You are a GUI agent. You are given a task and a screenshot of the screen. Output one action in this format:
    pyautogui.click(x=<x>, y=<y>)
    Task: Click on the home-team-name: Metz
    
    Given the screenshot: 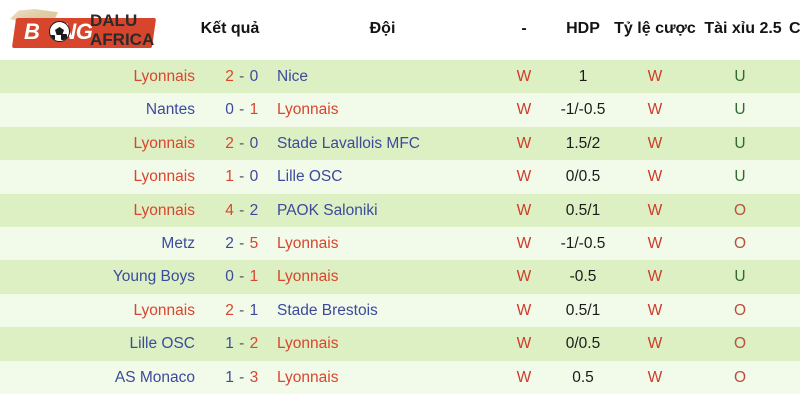 What is the action you would take?
    pyautogui.click(x=178, y=243)
    